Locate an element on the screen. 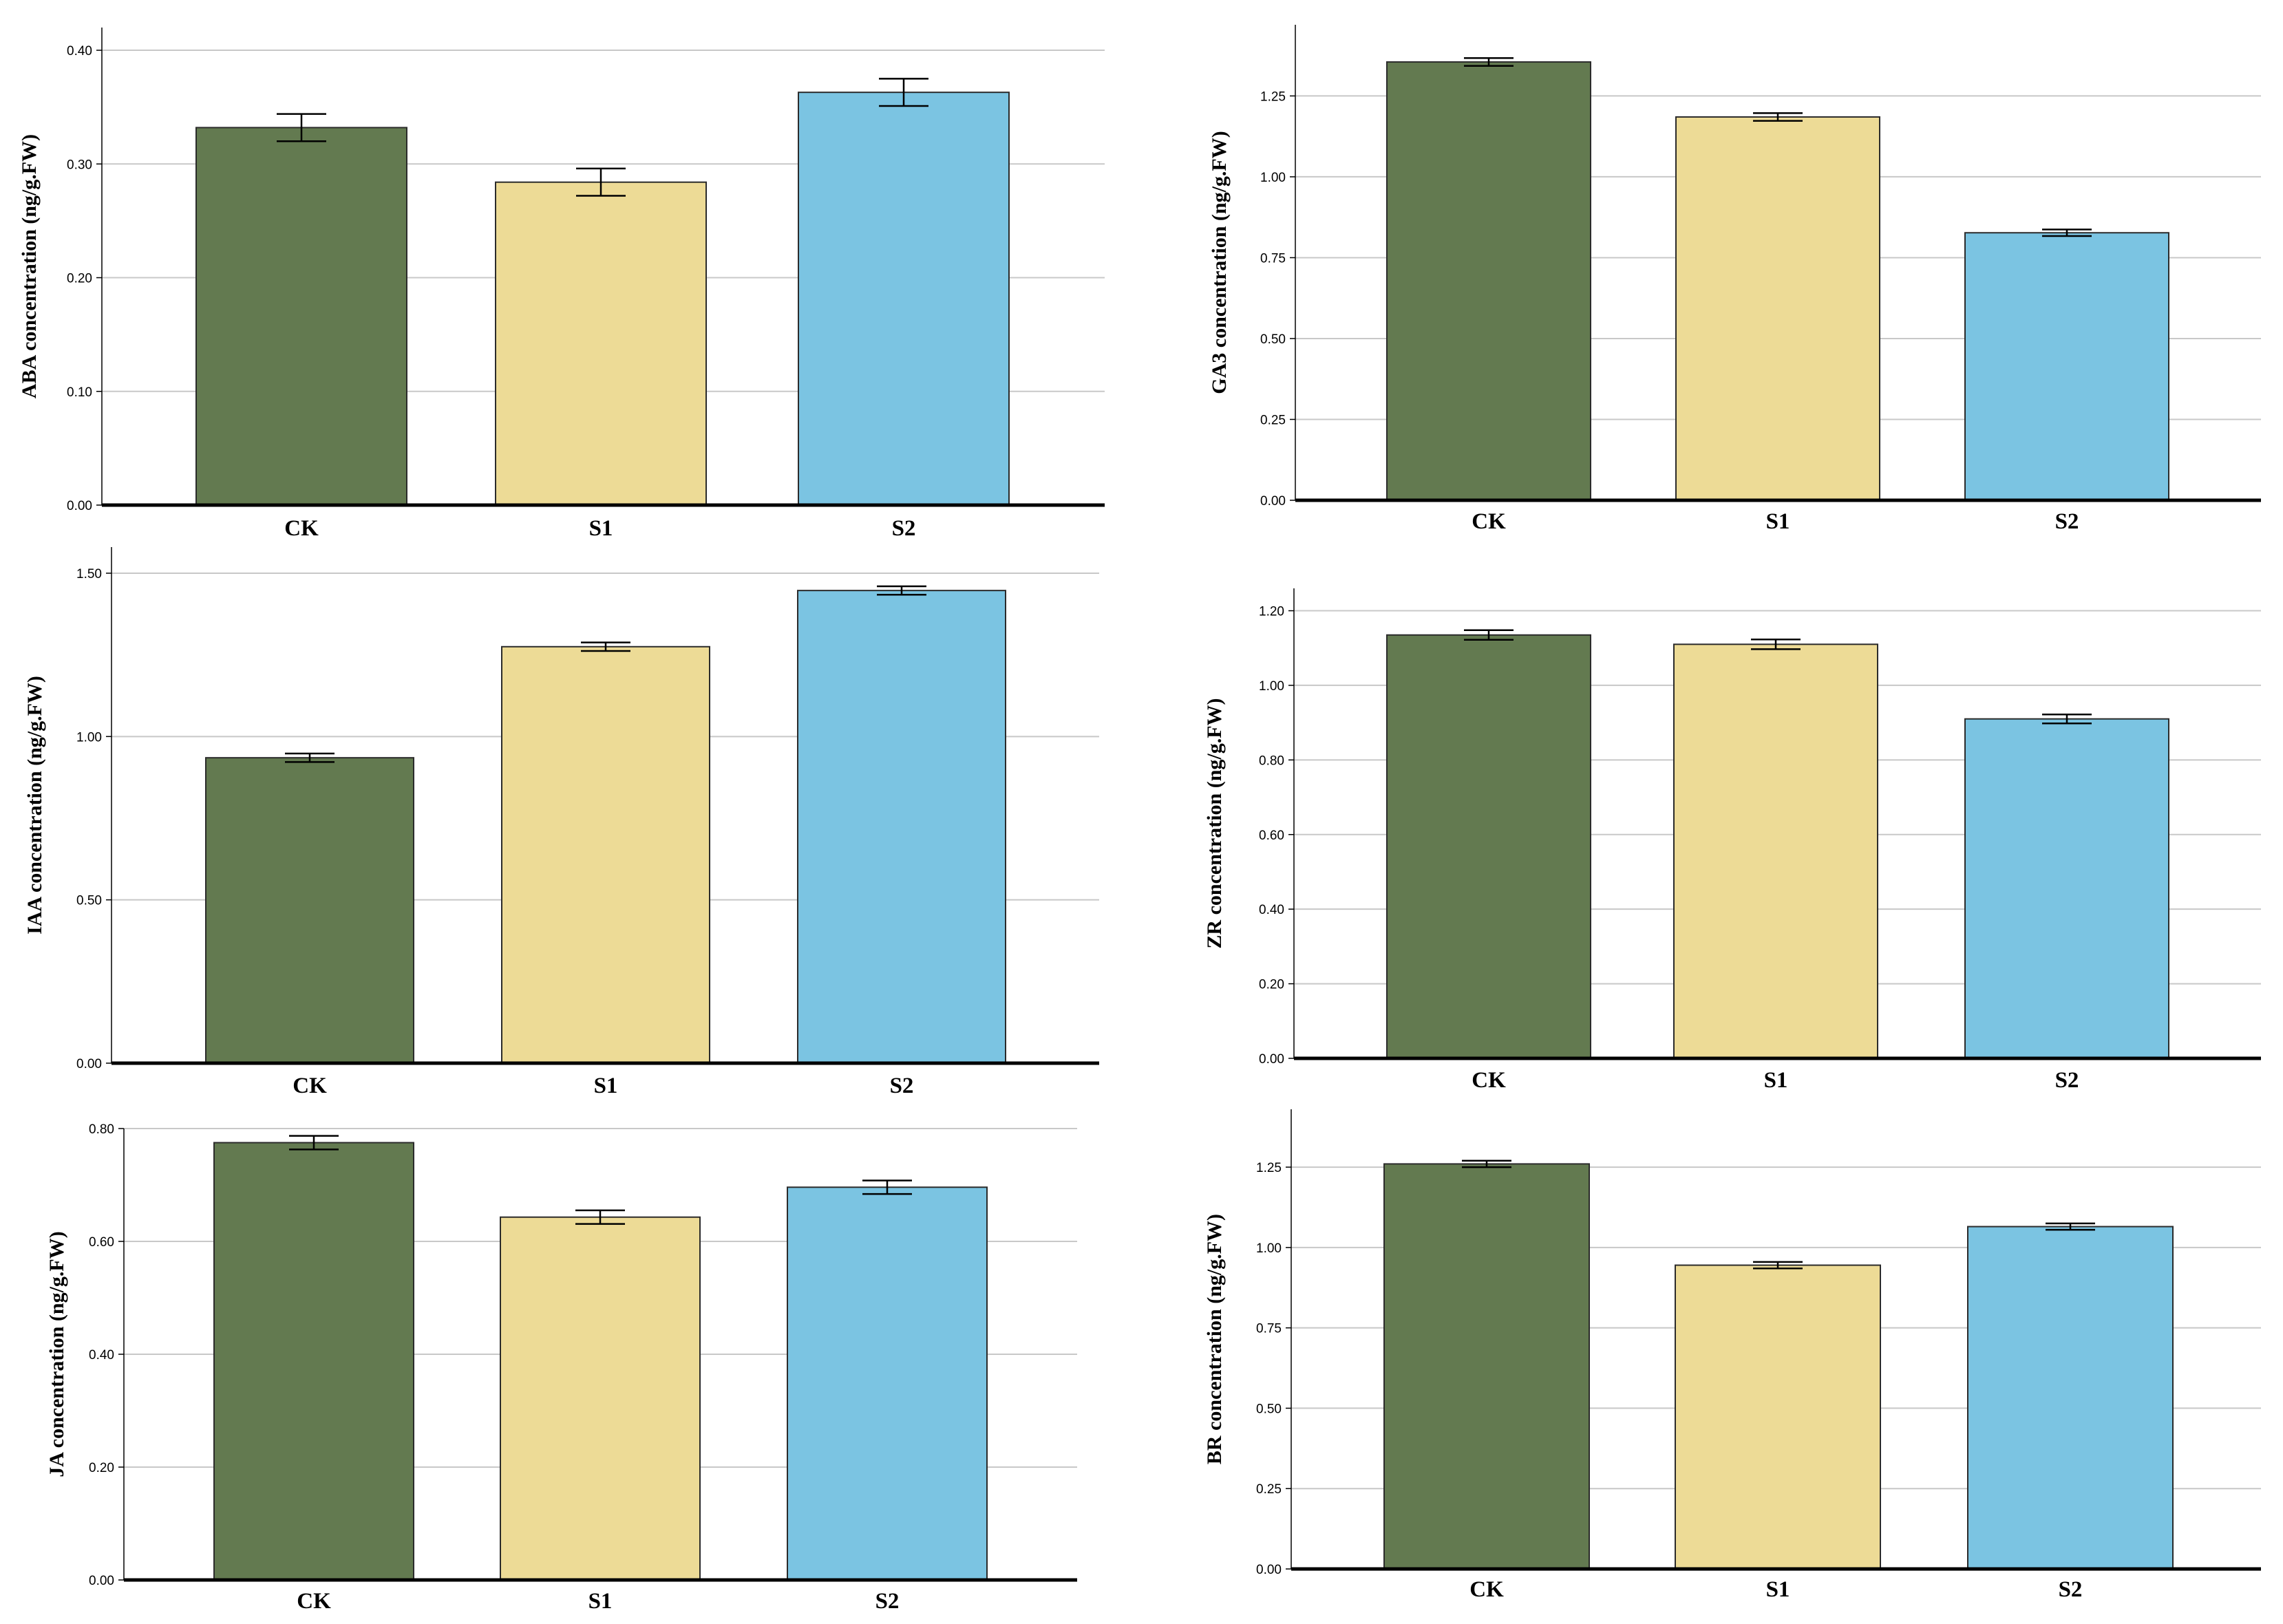 The width and height of the screenshot is (2283, 1624). ga3-bar-s1 is located at coordinates (1777, 309).